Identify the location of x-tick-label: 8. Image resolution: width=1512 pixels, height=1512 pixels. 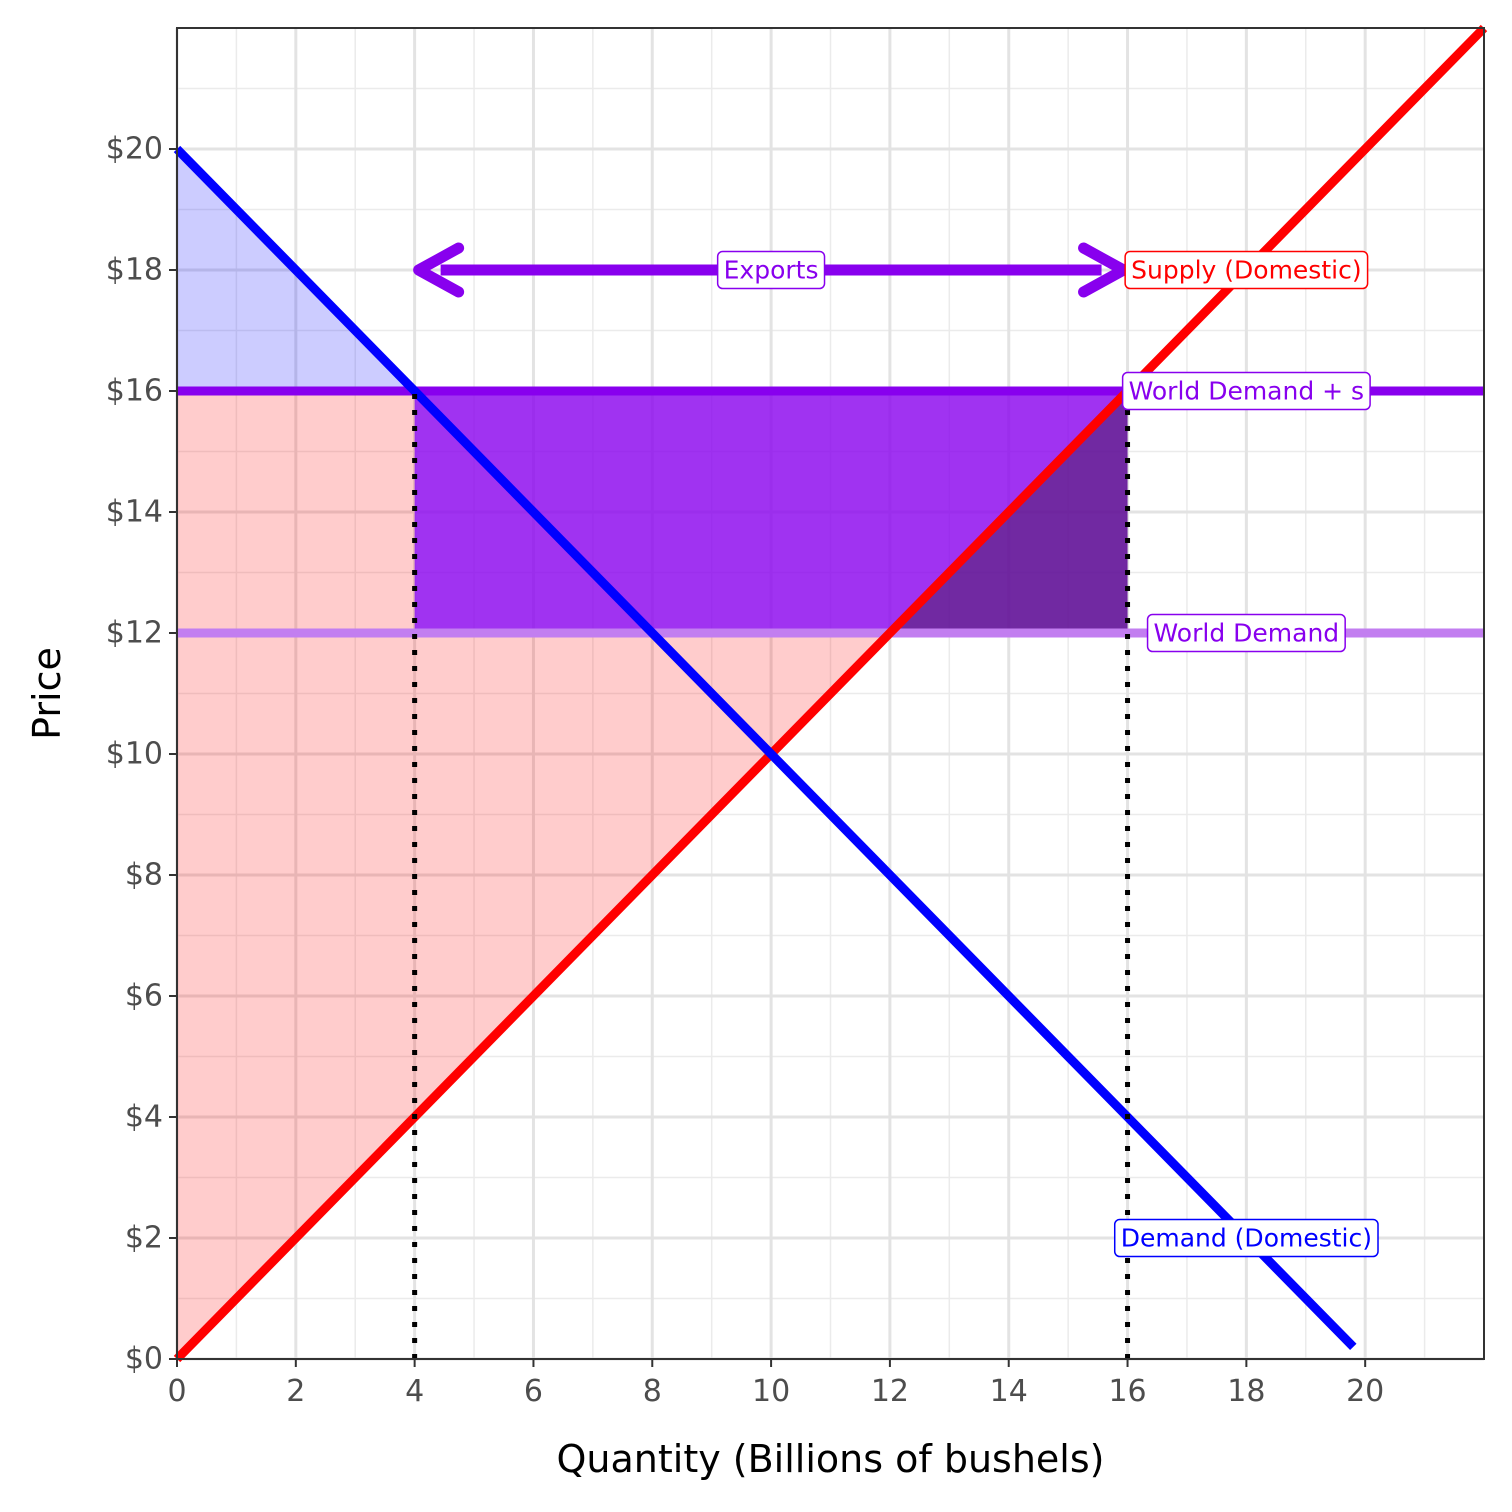
(652, 1391).